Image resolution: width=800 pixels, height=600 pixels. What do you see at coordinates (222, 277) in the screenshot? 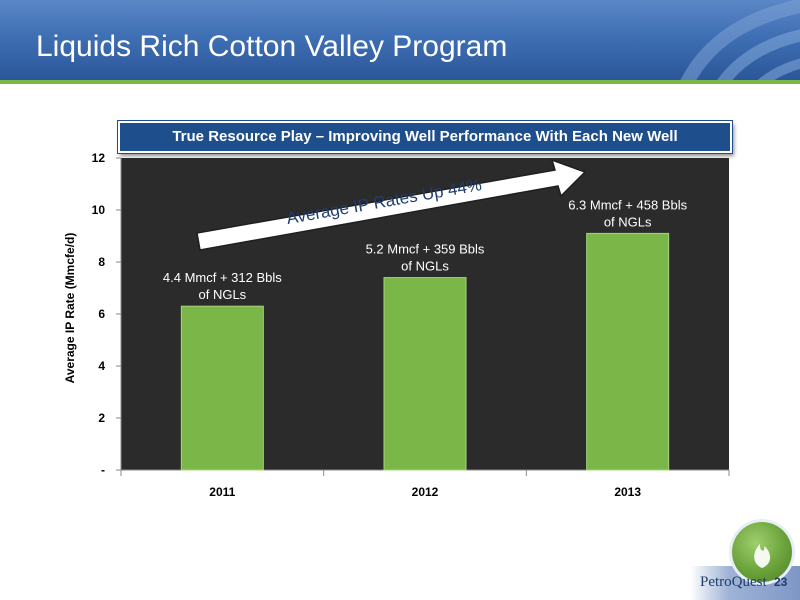
I see `data-label: 4.4 Mmcf + 312 Bbls` at bounding box center [222, 277].